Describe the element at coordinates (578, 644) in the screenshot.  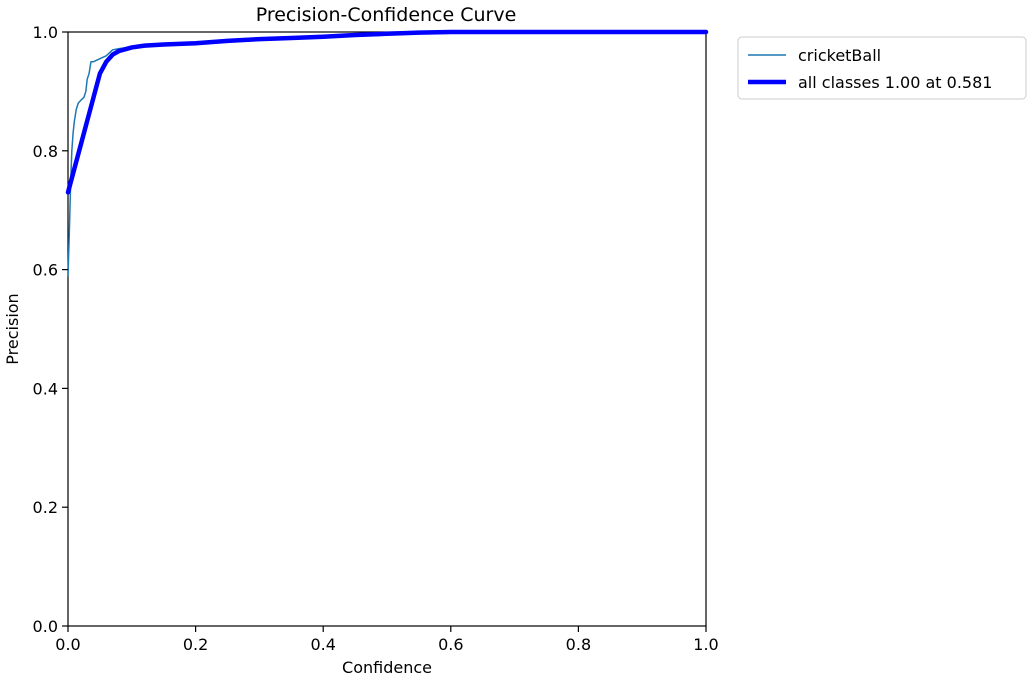
I see `x-tick-label: 0.8` at that location.